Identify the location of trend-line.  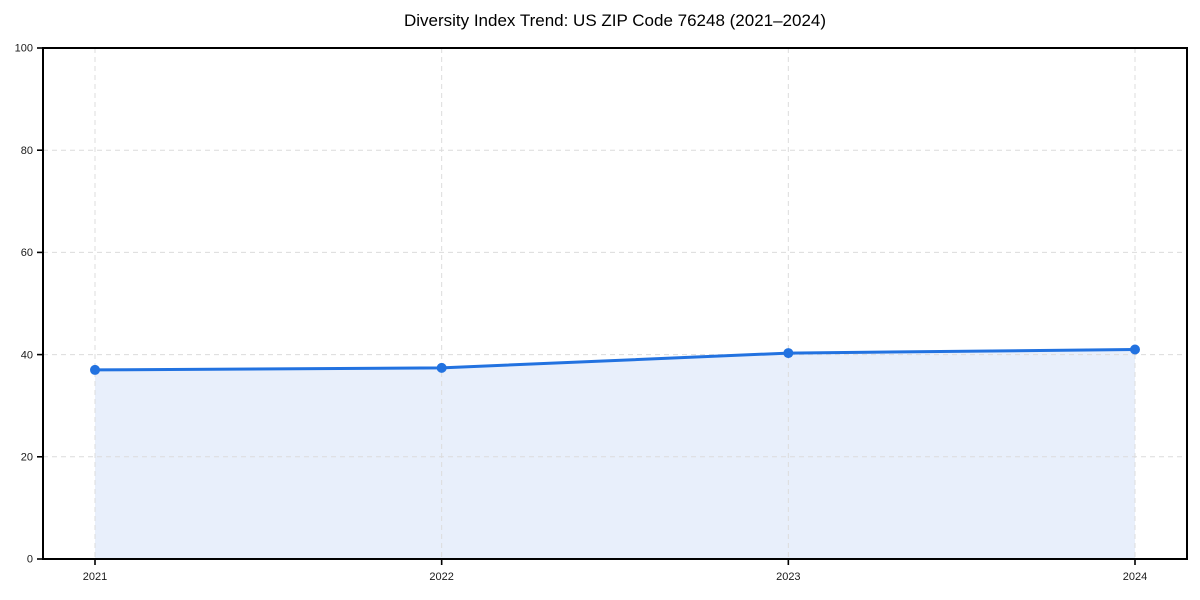
(615, 359).